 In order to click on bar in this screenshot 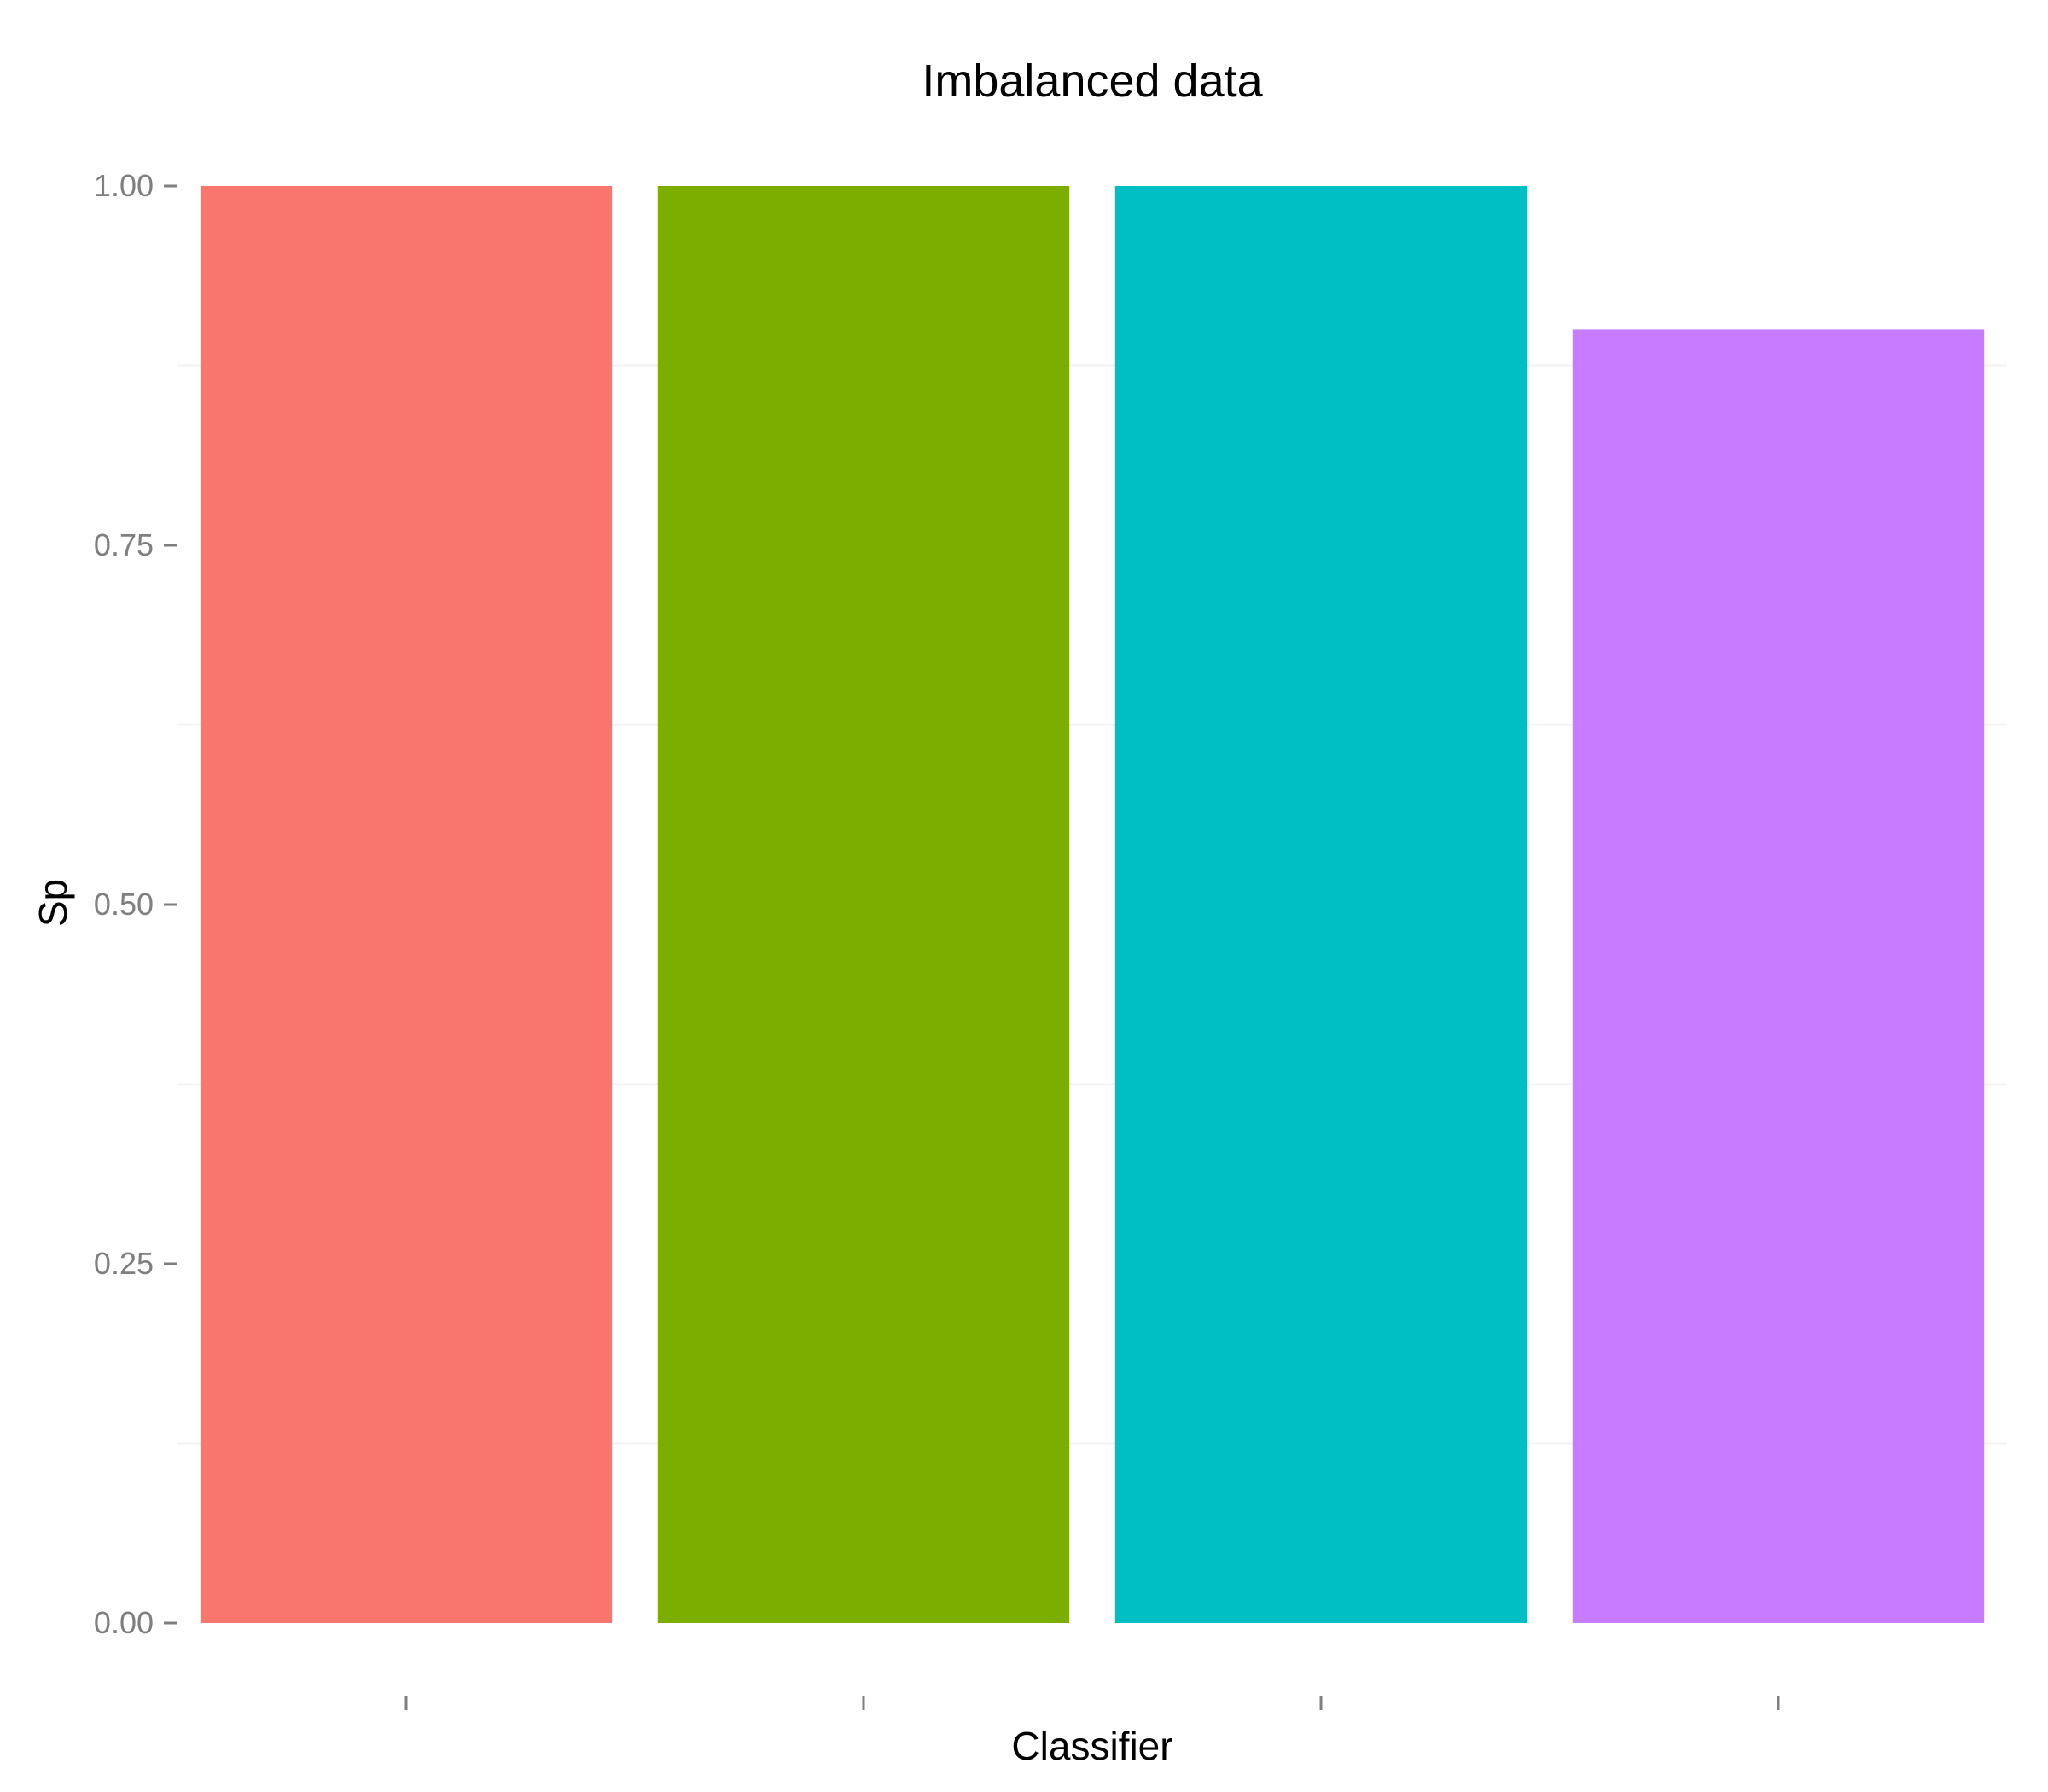, I will do `click(1779, 976)`.